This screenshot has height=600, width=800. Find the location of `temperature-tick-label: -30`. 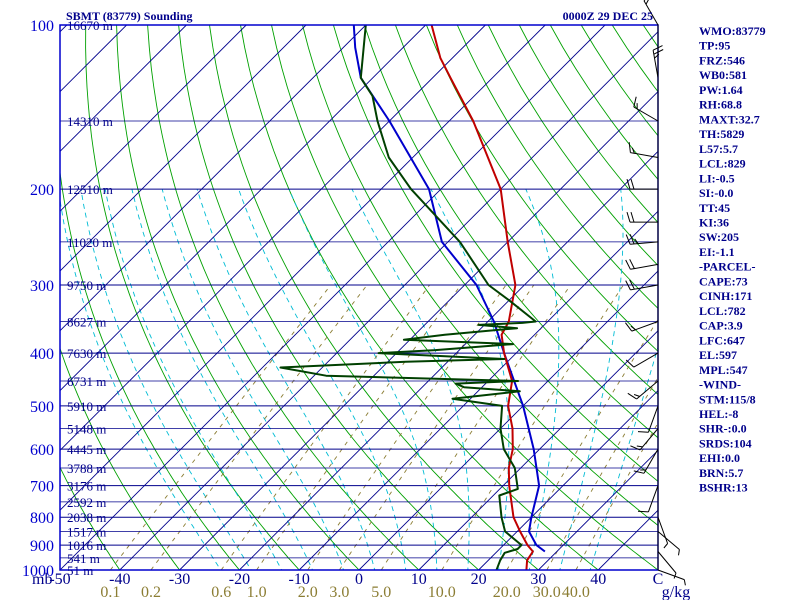

temperature-tick-label: -30 is located at coordinates (179, 579).